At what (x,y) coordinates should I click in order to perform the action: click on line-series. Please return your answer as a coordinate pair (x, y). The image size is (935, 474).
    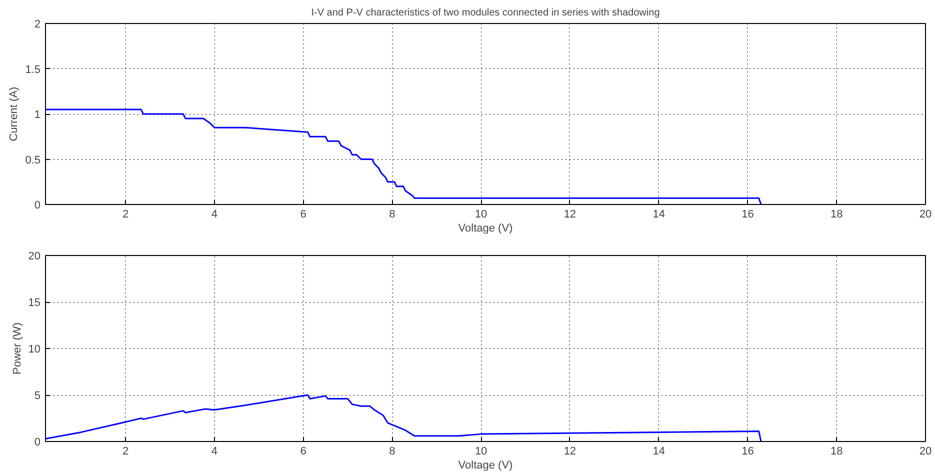
    Looking at the image, I should click on (404, 418).